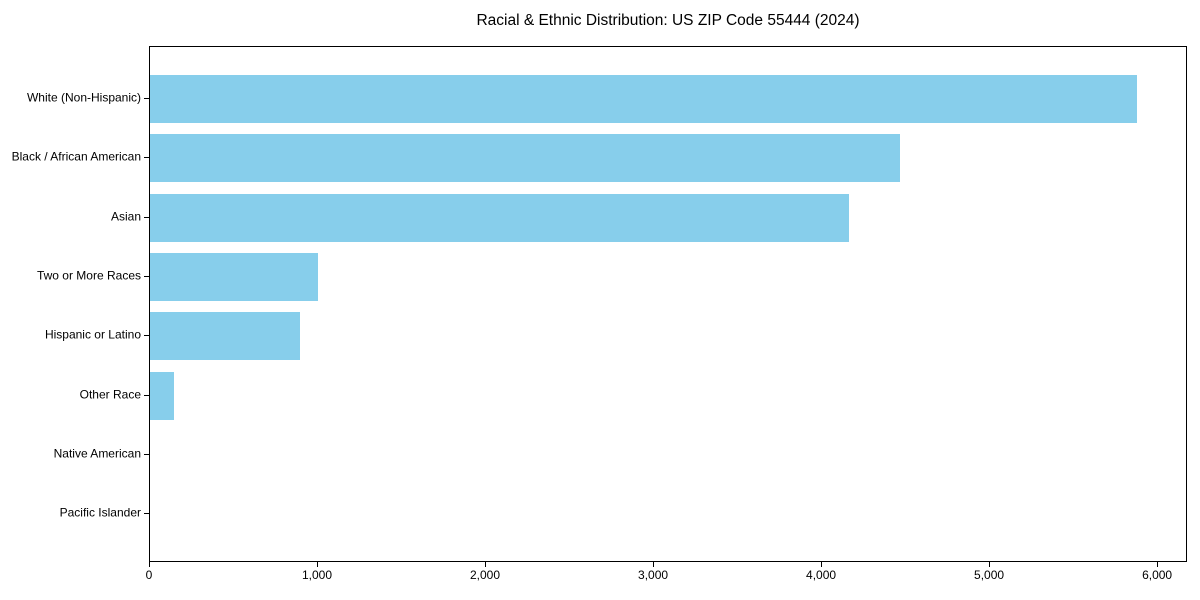 Image resolution: width=1200 pixels, height=600 pixels. What do you see at coordinates (97, 453) in the screenshot?
I see `y-axis-label: Native American` at bounding box center [97, 453].